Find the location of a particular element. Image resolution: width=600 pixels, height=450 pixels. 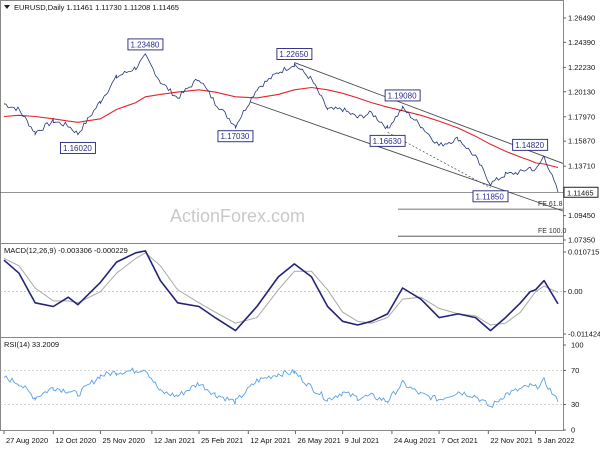

fe-levels: FE 61.8 FE 100.0 is located at coordinates (482, 219).